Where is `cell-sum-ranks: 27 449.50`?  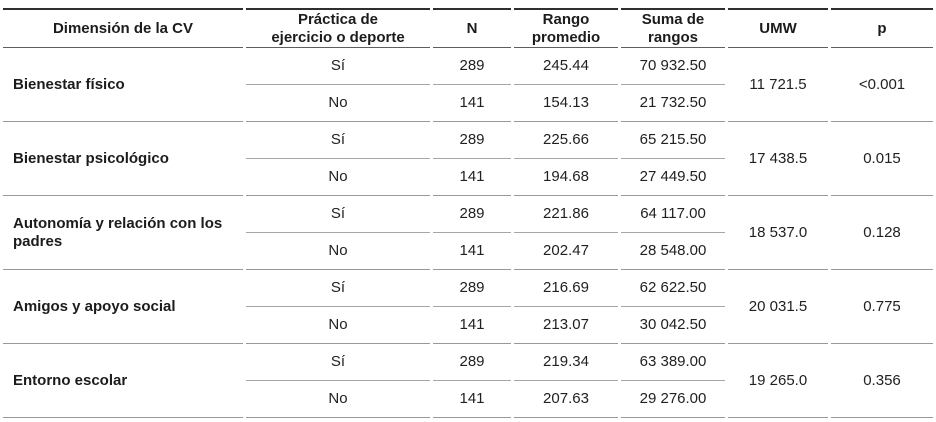
cell-sum-ranks: 27 449.50 is located at coordinates (673, 177).